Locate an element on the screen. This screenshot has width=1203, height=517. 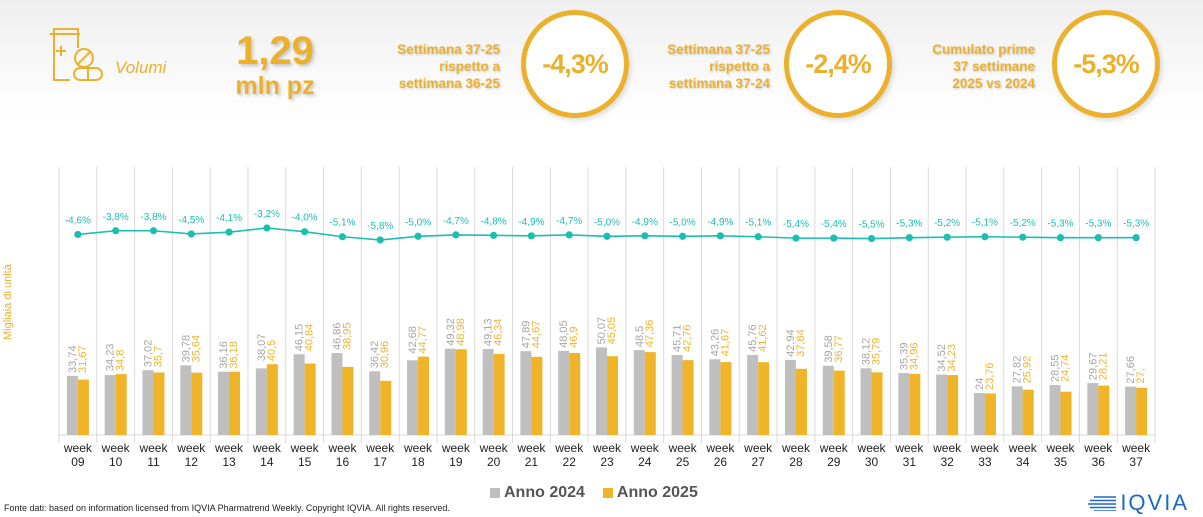
bar-label-2024: 29,67 is located at coordinates (1093, 367).